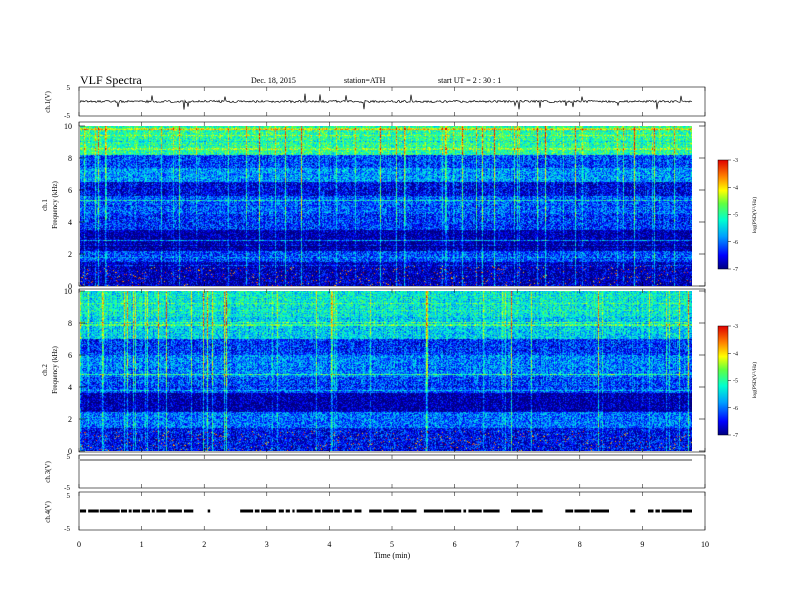 This screenshot has height=612, width=792. What do you see at coordinates (70, 158) in the screenshot?
I see `ch1-ytick-label-8: 8` at bounding box center [70, 158].